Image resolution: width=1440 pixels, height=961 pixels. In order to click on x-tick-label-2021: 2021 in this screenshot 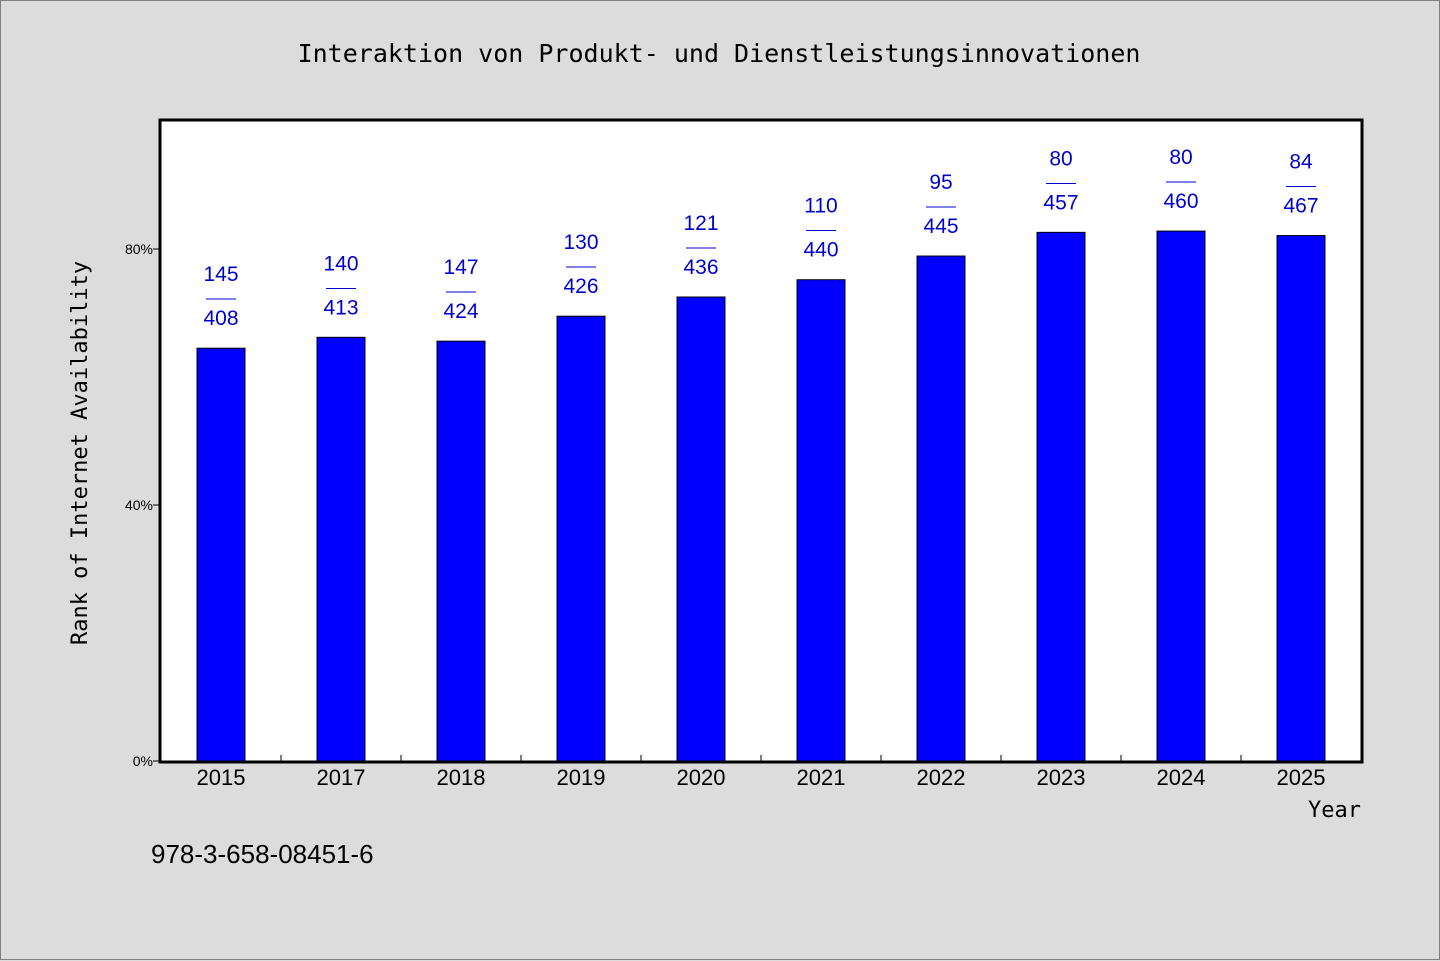, I will do `click(821, 777)`.